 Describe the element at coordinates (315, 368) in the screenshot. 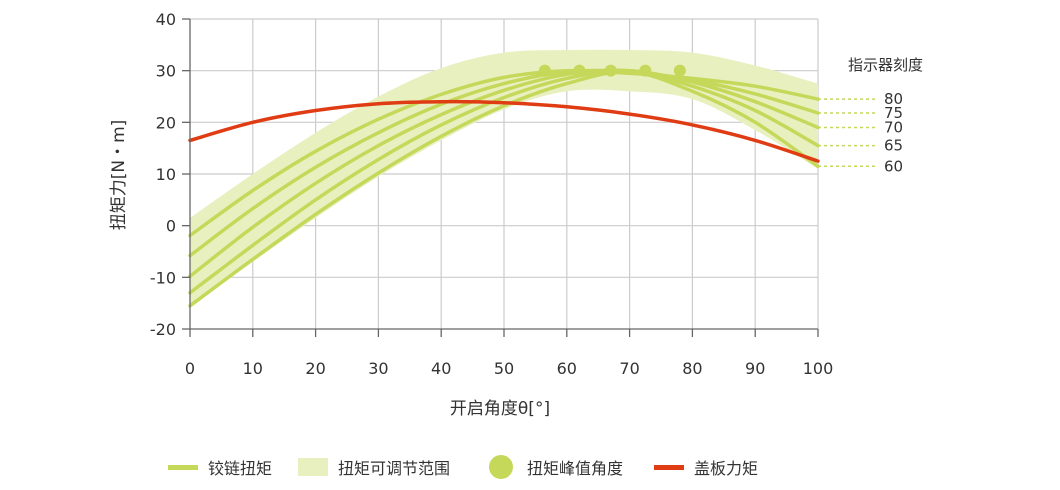

I see `x-tick-label: 20` at that location.